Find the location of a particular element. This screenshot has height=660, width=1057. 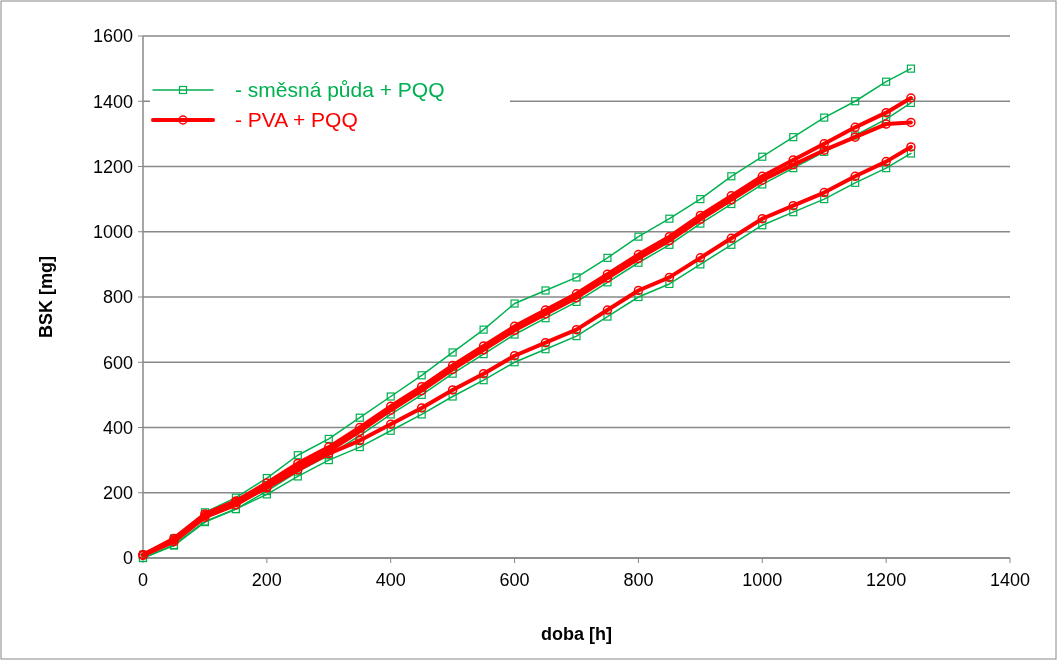

y-tick-label: 1600 is located at coordinates (112, 36).